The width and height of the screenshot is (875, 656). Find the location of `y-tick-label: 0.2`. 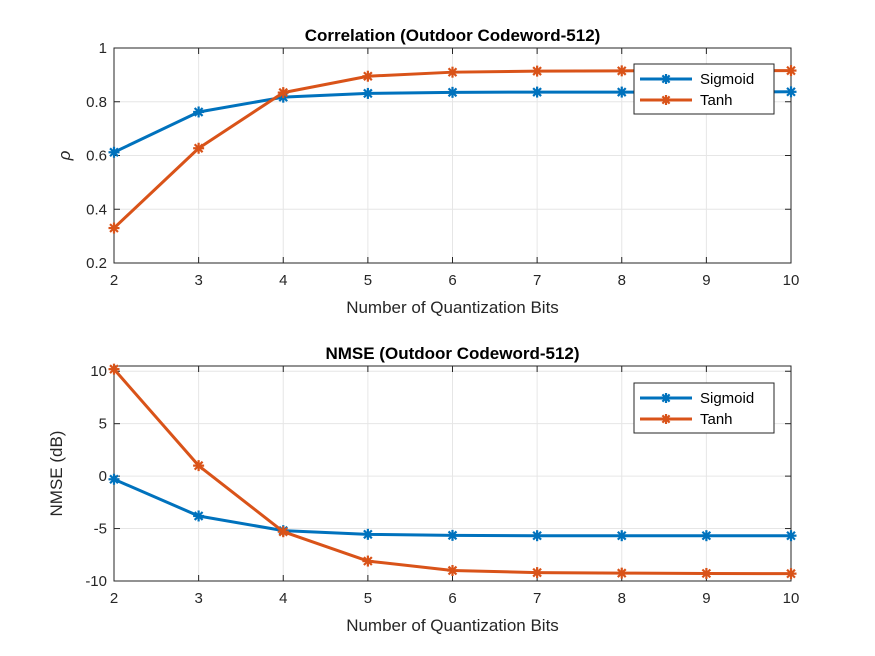

y-tick-label: 0.2 is located at coordinates (96, 263).